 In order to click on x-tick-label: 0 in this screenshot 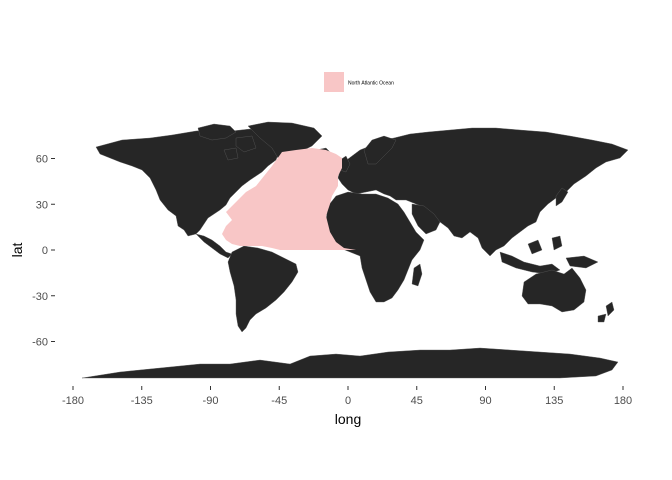, I will do `click(348, 401)`.